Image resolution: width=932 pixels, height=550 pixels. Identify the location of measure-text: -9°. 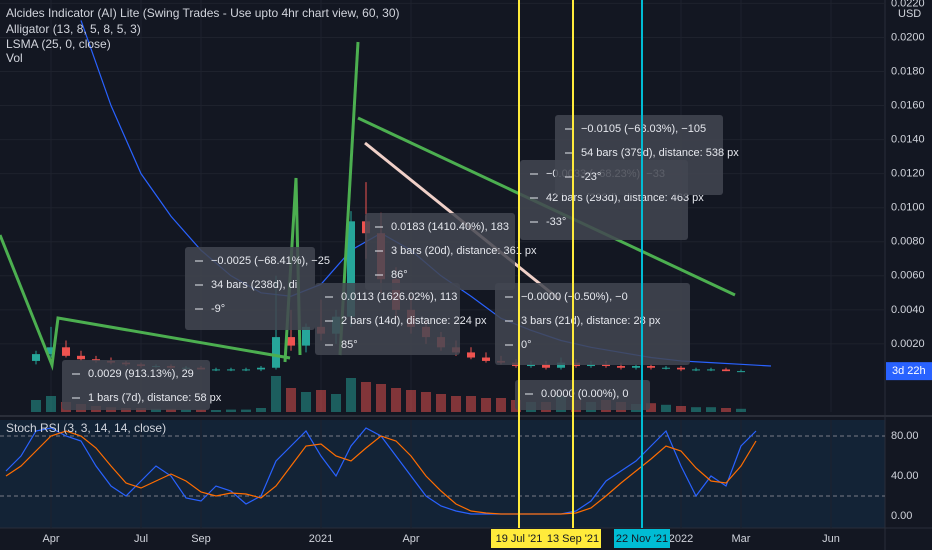
(218, 309).